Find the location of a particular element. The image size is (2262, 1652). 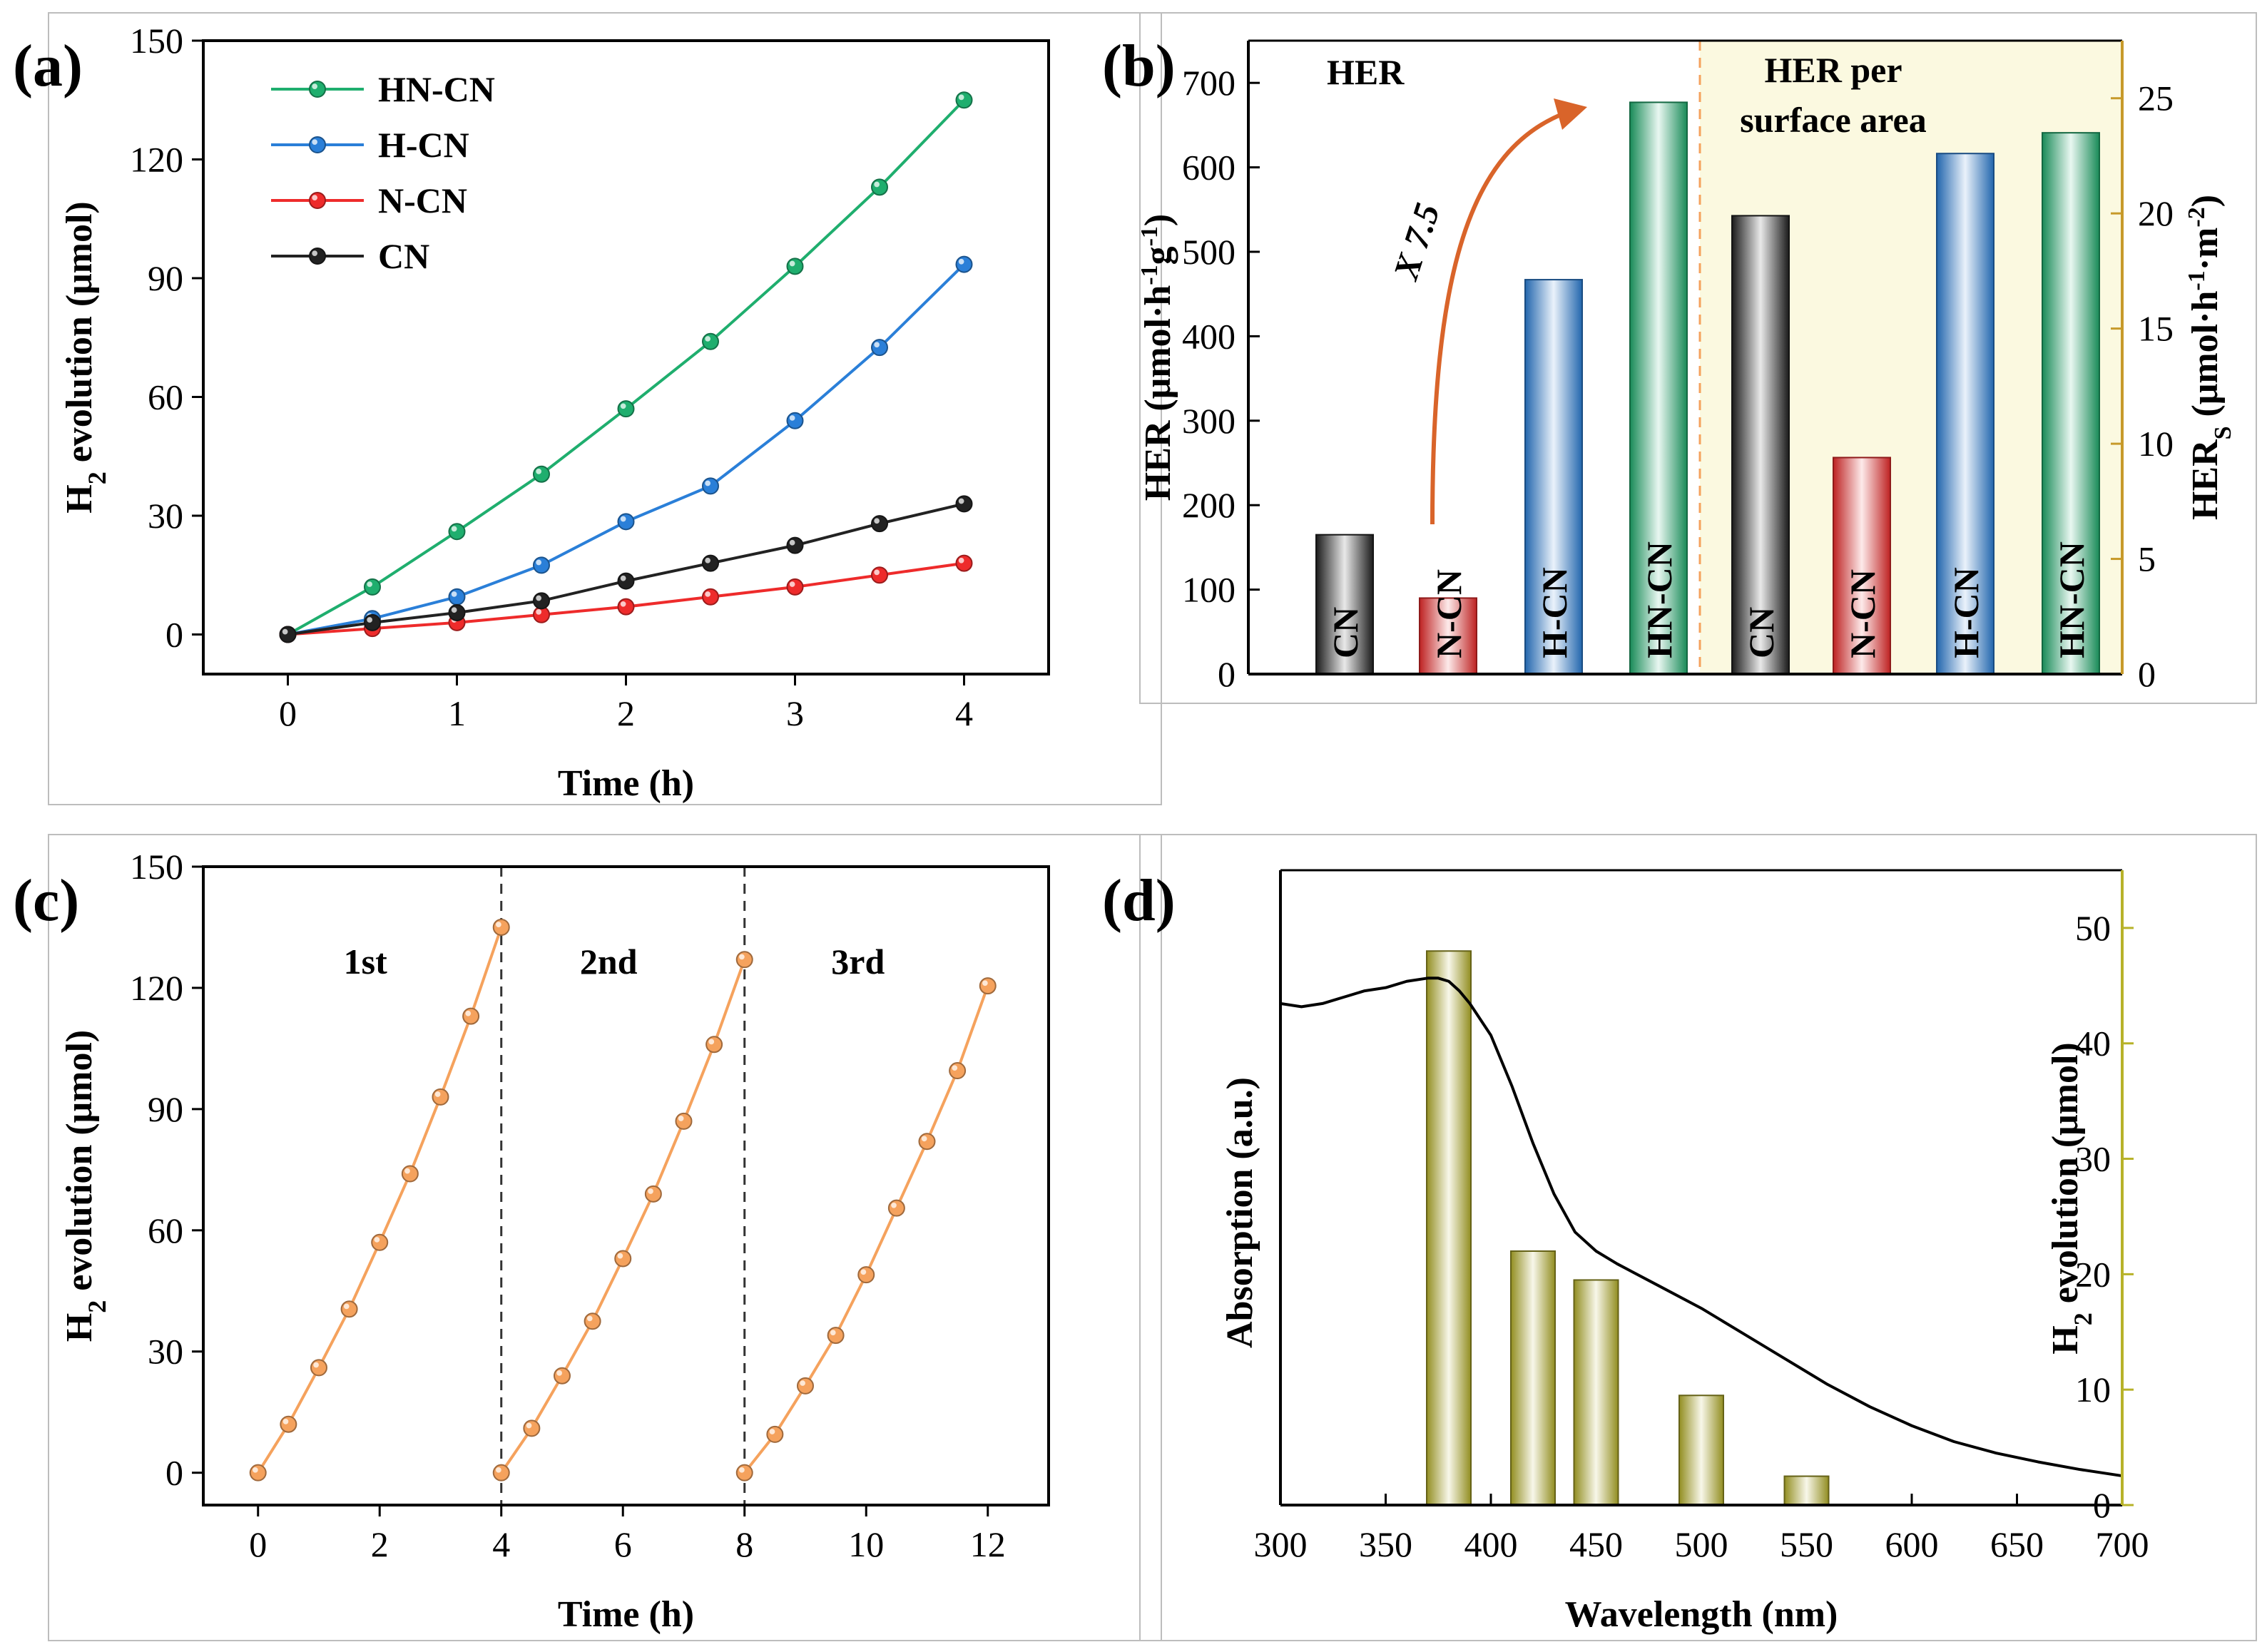

x-tick-label: 350 is located at coordinates (1385, 1544).